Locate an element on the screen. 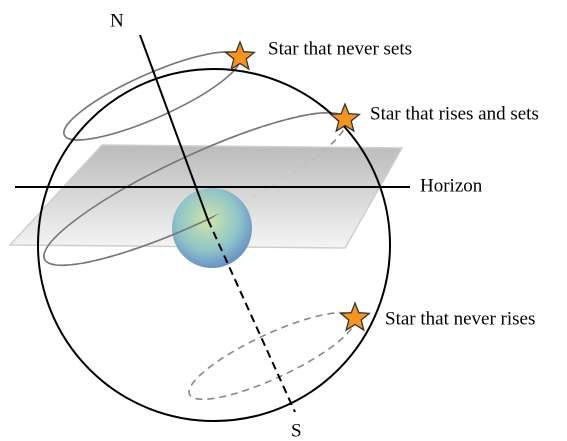  star-label: Star that never sets is located at coordinates (340, 48).